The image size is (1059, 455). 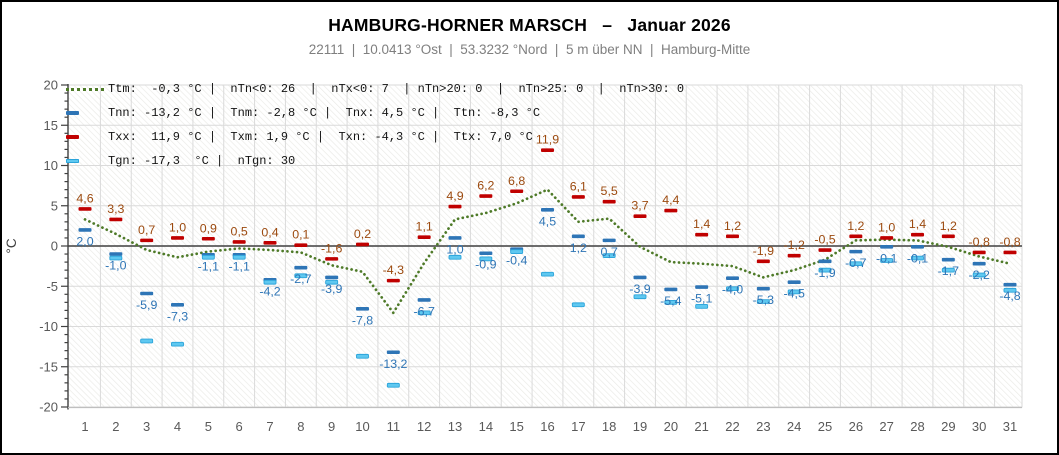 I want to click on x-axis-label: 13, so click(x=455, y=426).